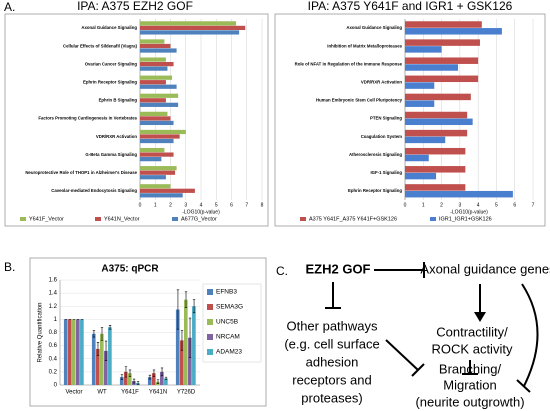  What do you see at coordinates (186, 393) in the screenshot?
I see `x-tick-label: Y726D` at bounding box center [186, 393].